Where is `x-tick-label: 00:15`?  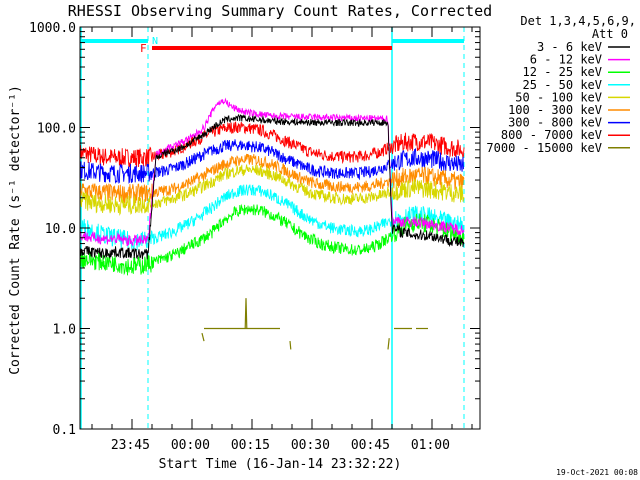
x-tick-label: 00:15 is located at coordinates (250, 445).